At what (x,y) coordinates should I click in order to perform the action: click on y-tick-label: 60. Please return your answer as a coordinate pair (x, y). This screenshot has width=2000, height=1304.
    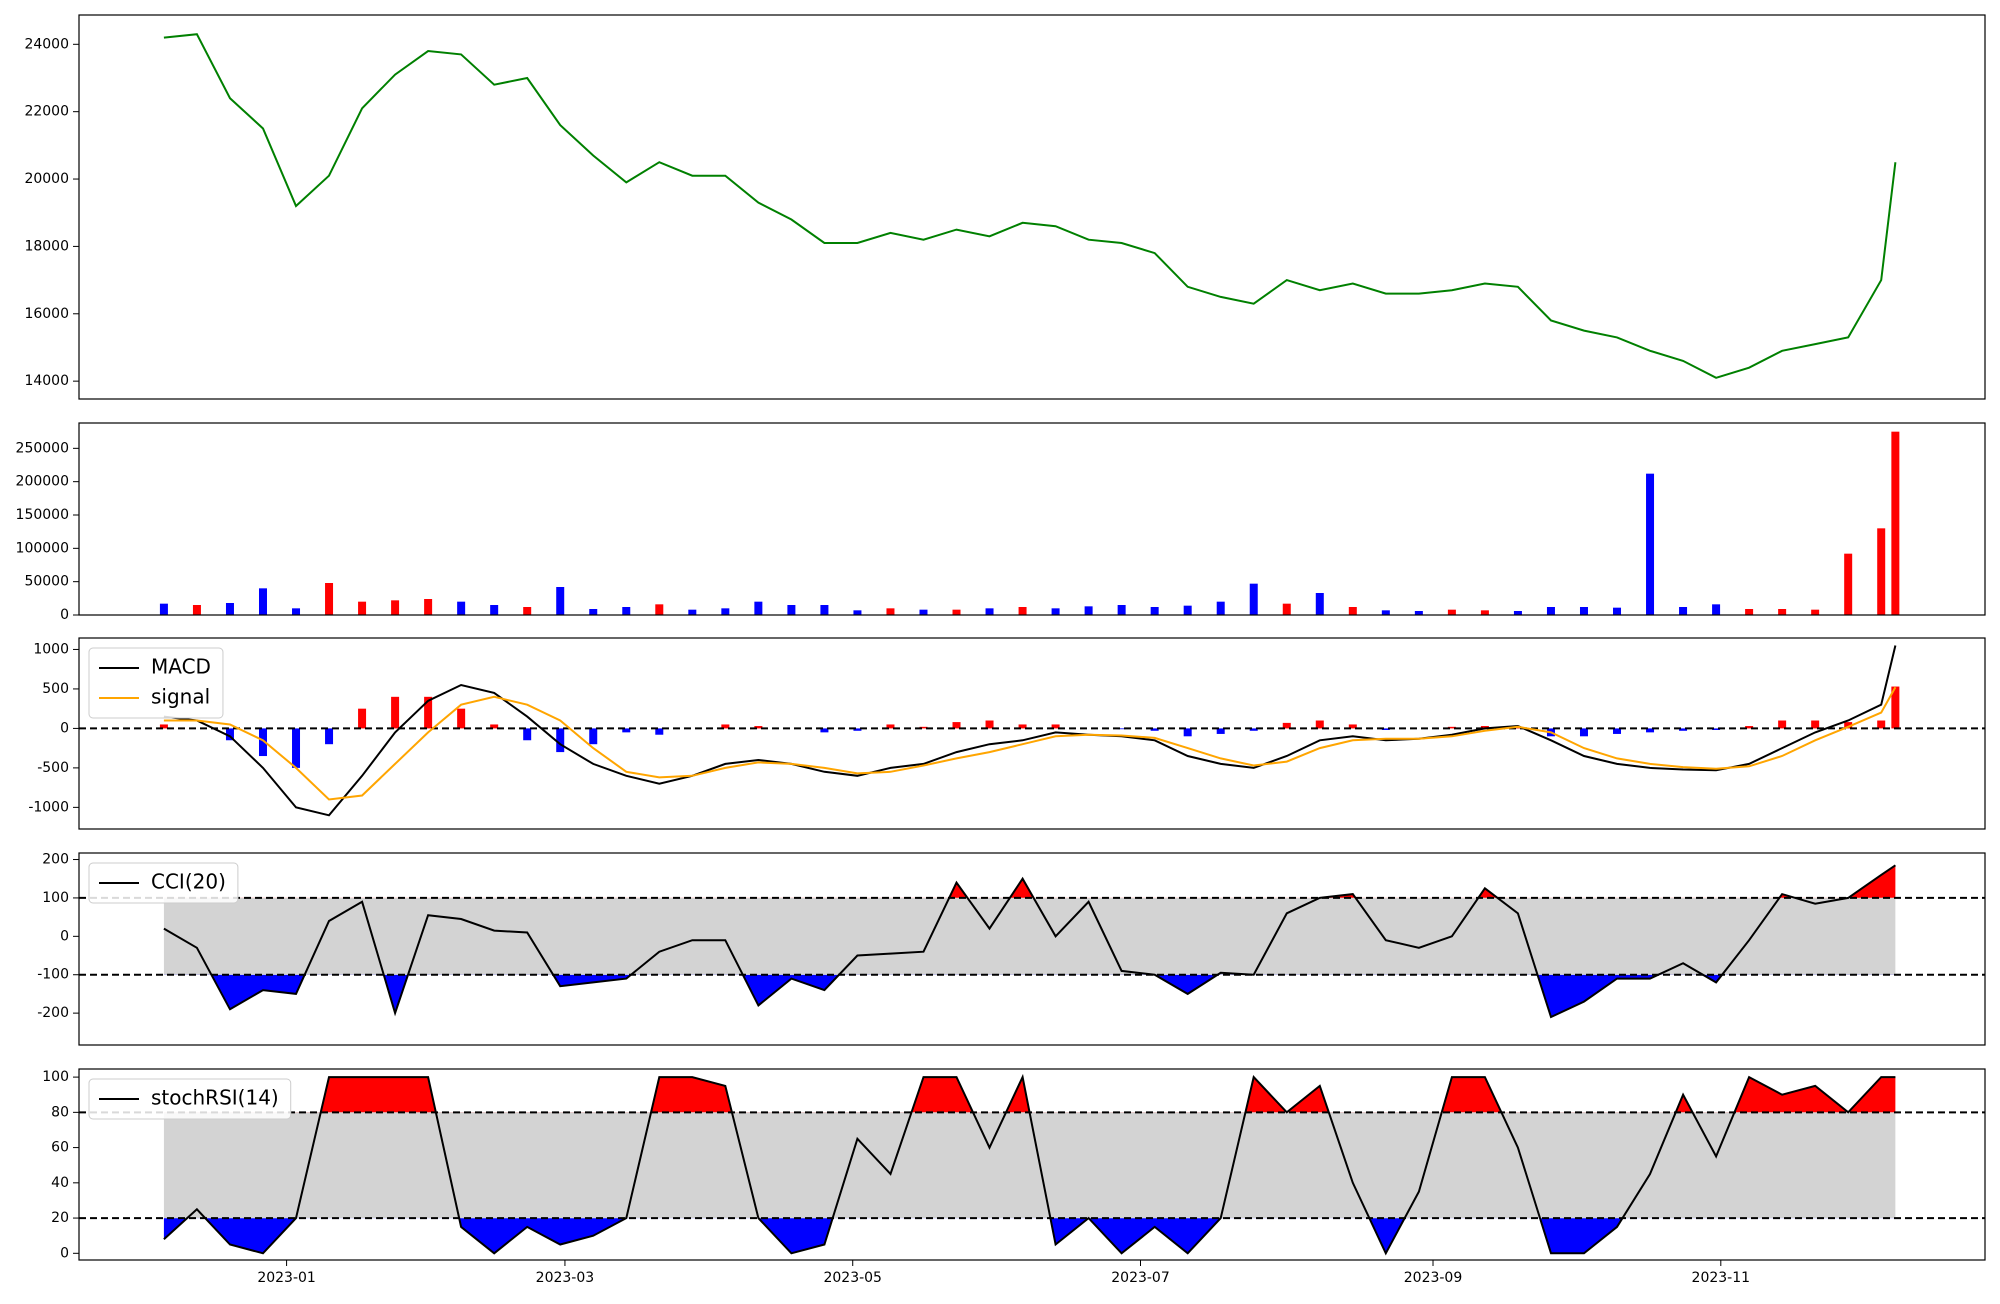
    Looking at the image, I should click on (60, 1148).